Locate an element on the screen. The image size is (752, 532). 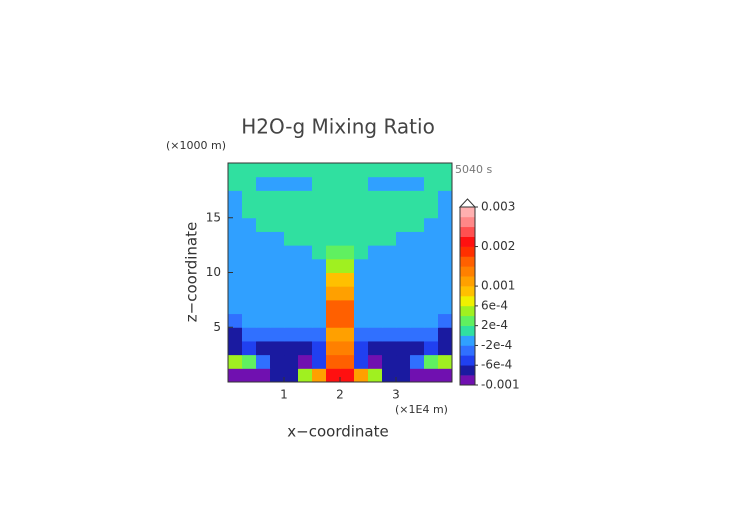
colorbar-tick-label: 0.002 is located at coordinates (498, 246).